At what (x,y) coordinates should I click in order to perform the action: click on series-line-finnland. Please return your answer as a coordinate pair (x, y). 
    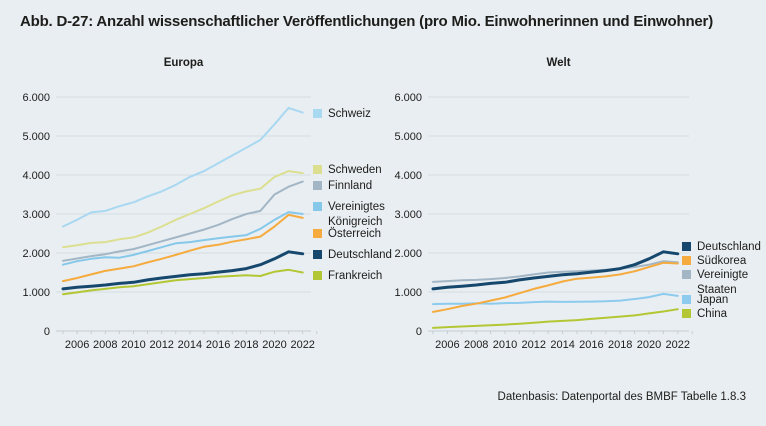
    Looking at the image, I should click on (183, 221).